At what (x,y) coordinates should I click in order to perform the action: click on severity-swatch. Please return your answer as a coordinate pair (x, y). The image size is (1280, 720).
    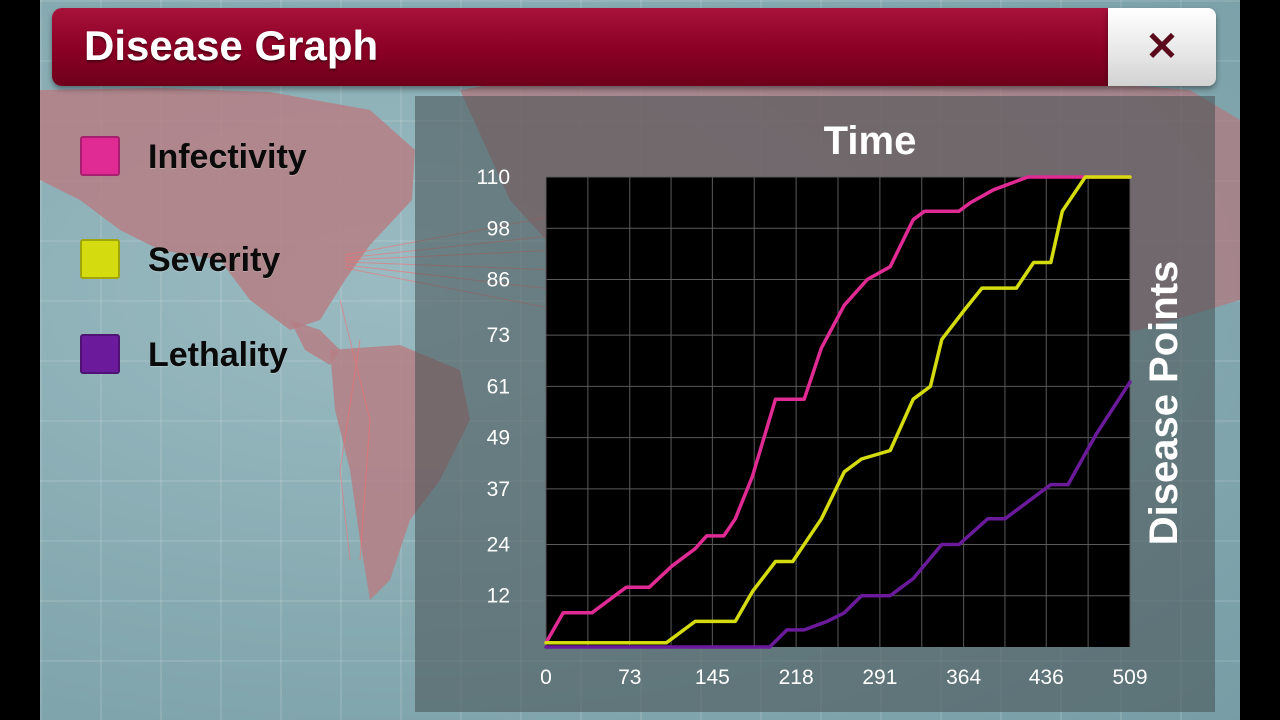
    Looking at the image, I should click on (100, 259).